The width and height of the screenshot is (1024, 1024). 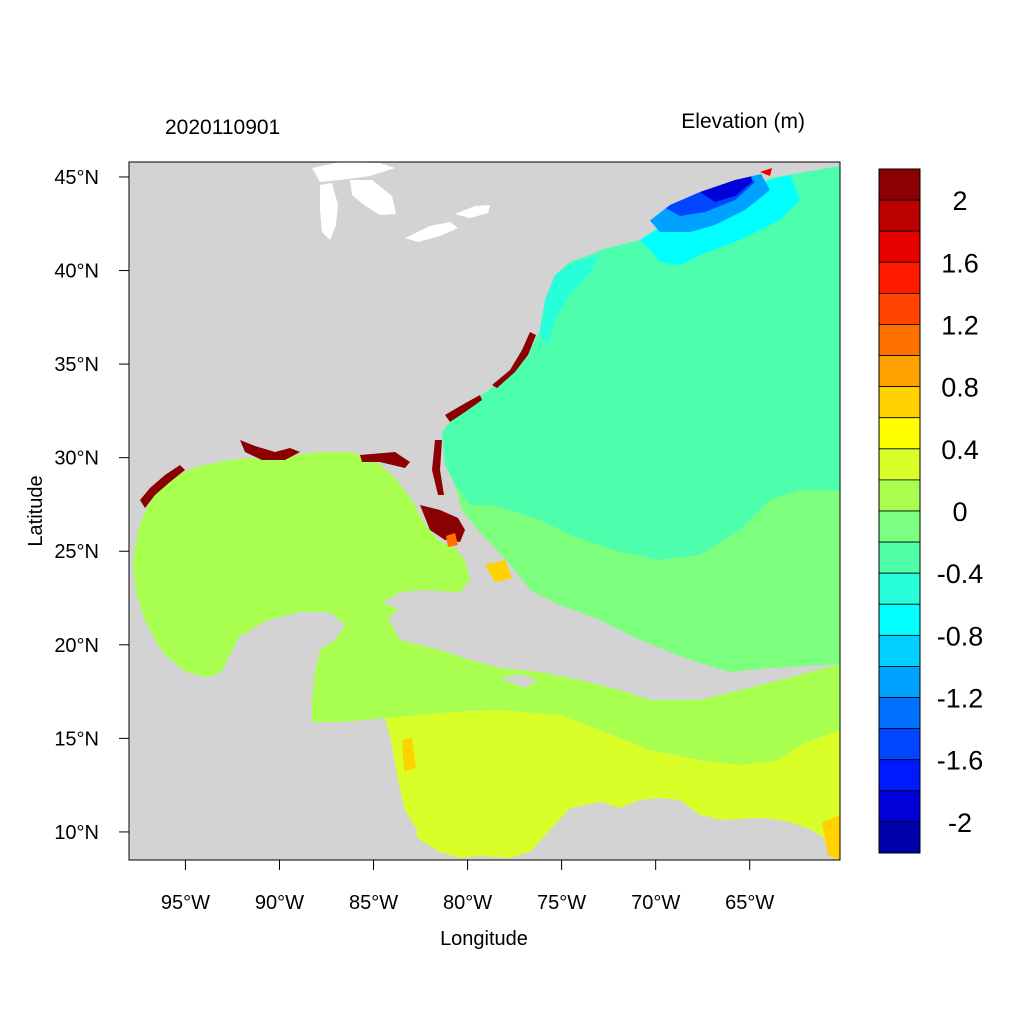 What do you see at coordinates (162, 486) in the screenshot?
I see `texas-surge` at bounding box center [162, 486].